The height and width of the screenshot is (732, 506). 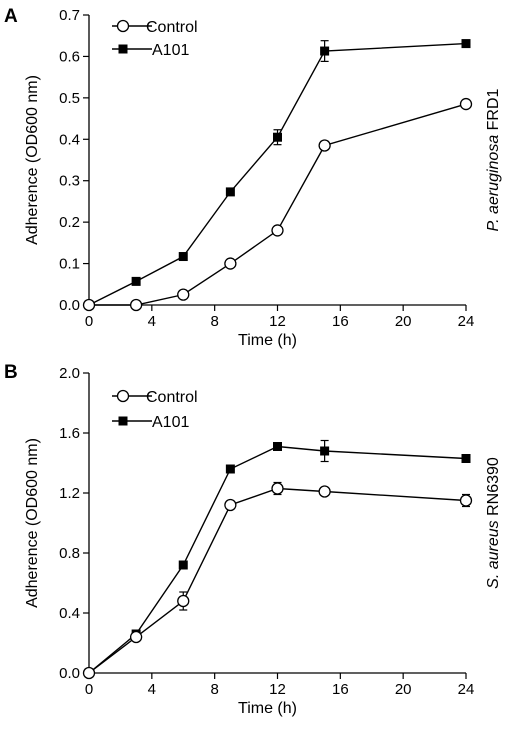 What do you see at coordinates (69, 433) in the screenshot?
I see `y-tick-label: 1.6` at bounding box center [69, 433].